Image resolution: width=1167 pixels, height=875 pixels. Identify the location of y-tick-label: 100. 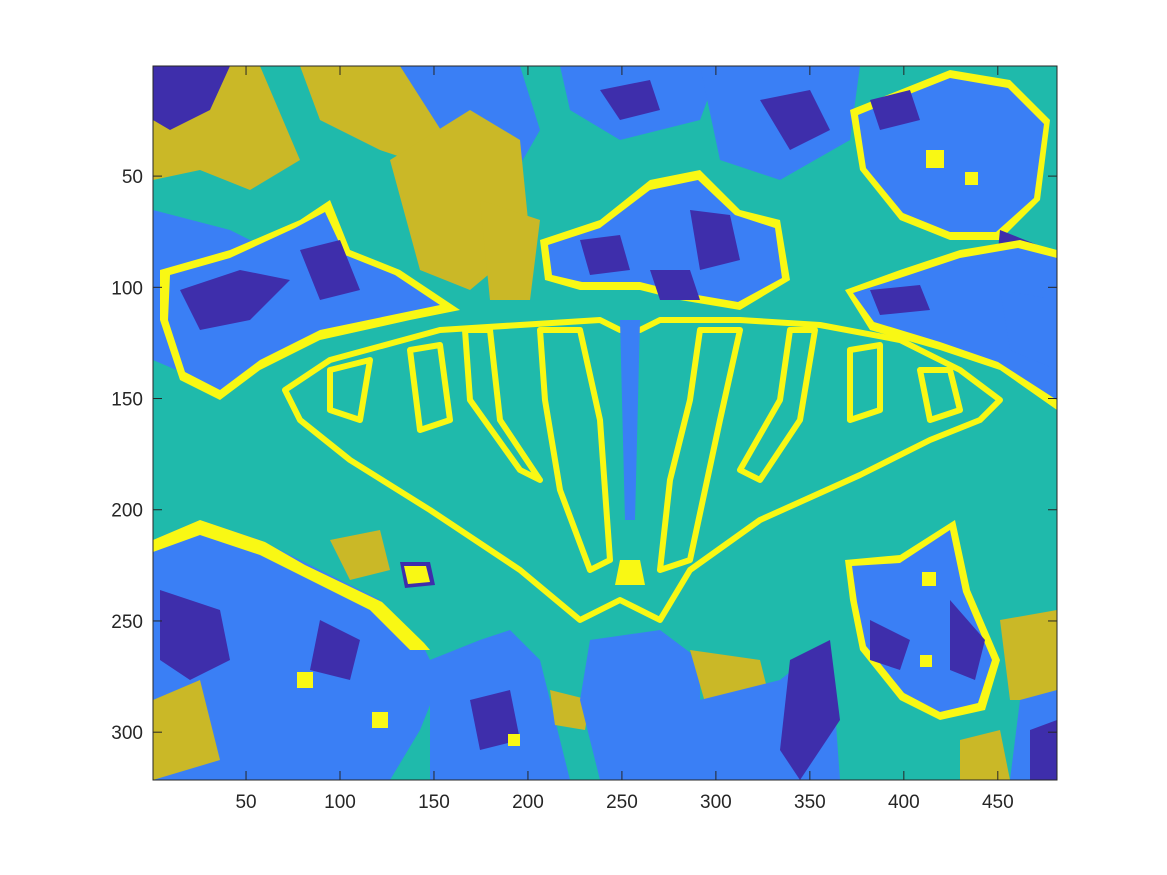
(127, 288).